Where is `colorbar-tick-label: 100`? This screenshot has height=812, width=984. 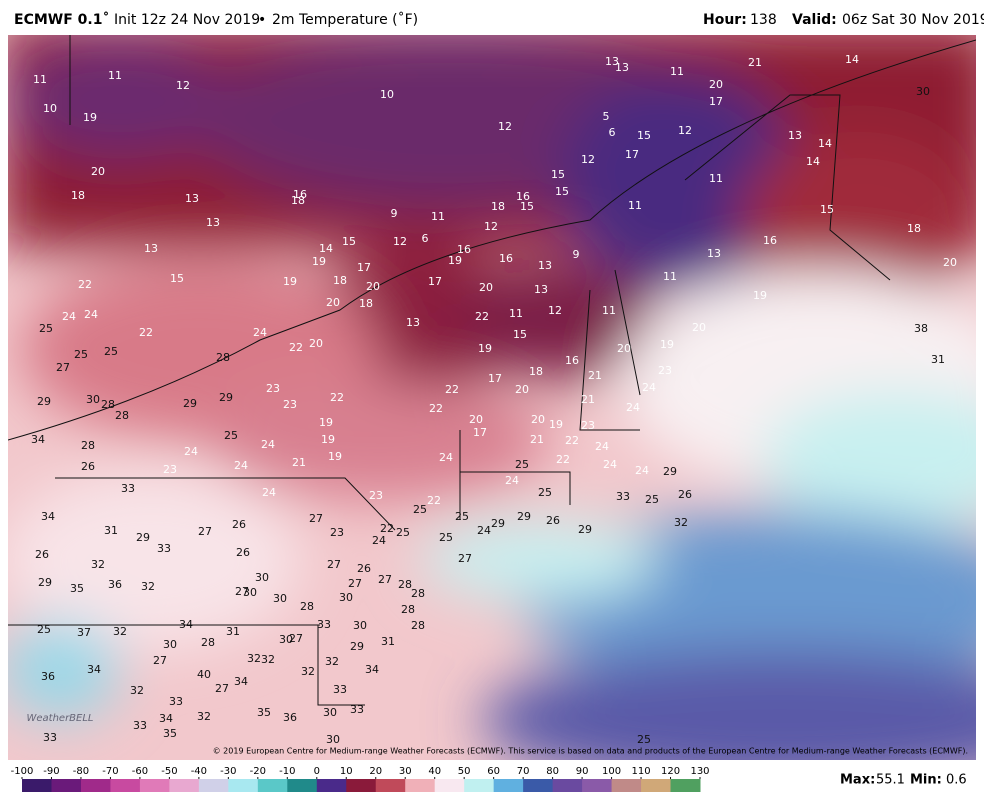 colorbar-tick-label: 100 is located at coordinates (611, 771).